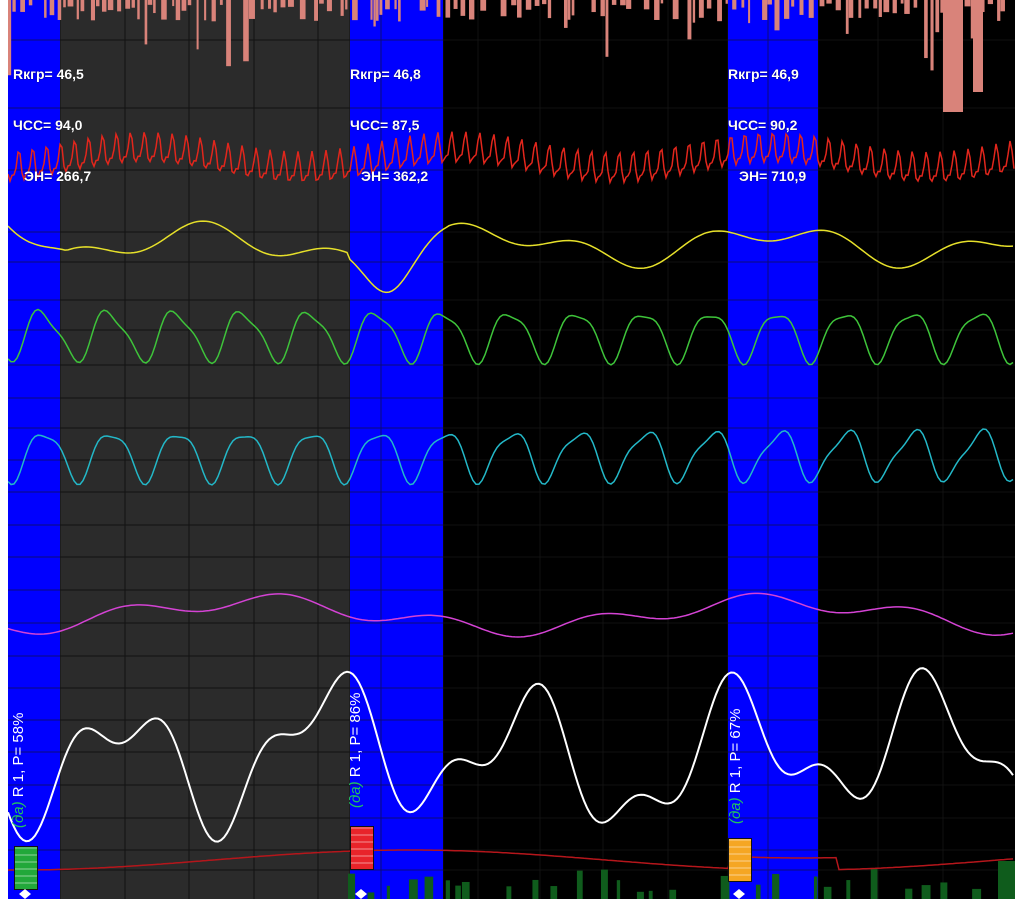 Image resolution: width=1015 pixels, height=899 pixels. Describe the element at coordinates (355, 735) in the screenshot. I see `response-text-2: R 1, P= 86%` at that location.